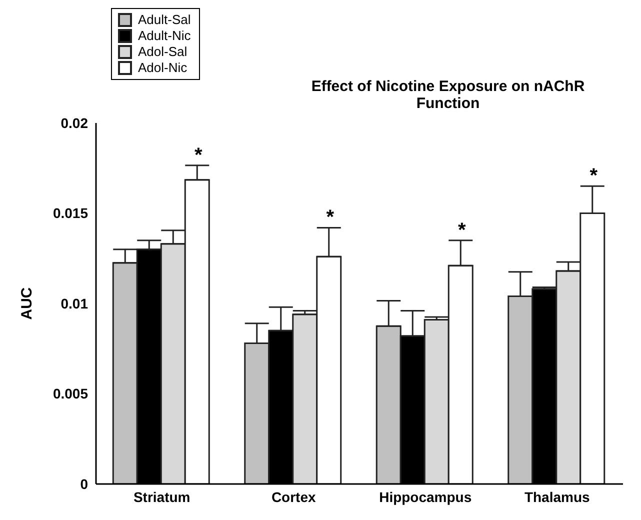 Image resolution: width=641 pixels, height=520 pixels. I want to click on y-tick-label: 0, so click(84, 484).